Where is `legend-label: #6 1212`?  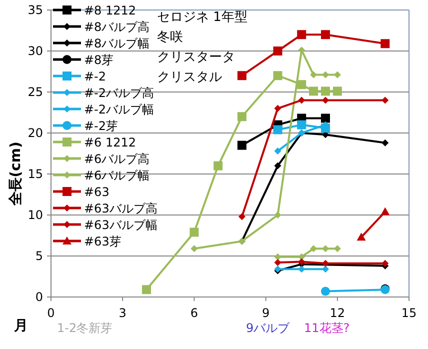
legend-label: #6 1212 is located at coordinates (110, 143).